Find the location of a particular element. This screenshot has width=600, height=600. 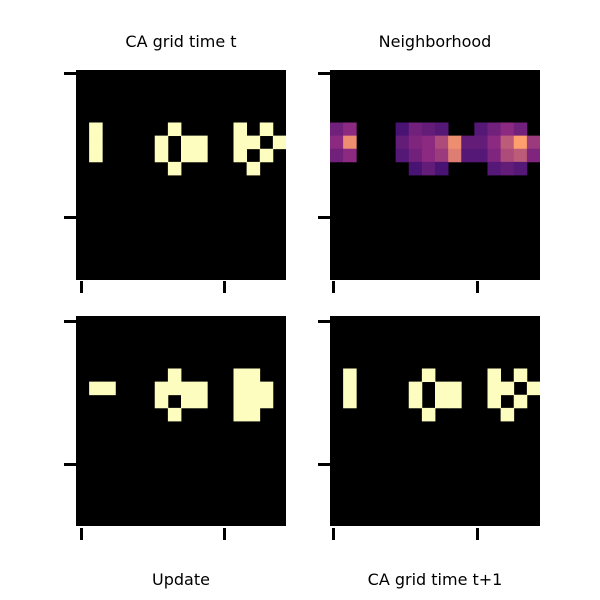

ca-grid-t-heatmap is located at coordinates (187, 149).